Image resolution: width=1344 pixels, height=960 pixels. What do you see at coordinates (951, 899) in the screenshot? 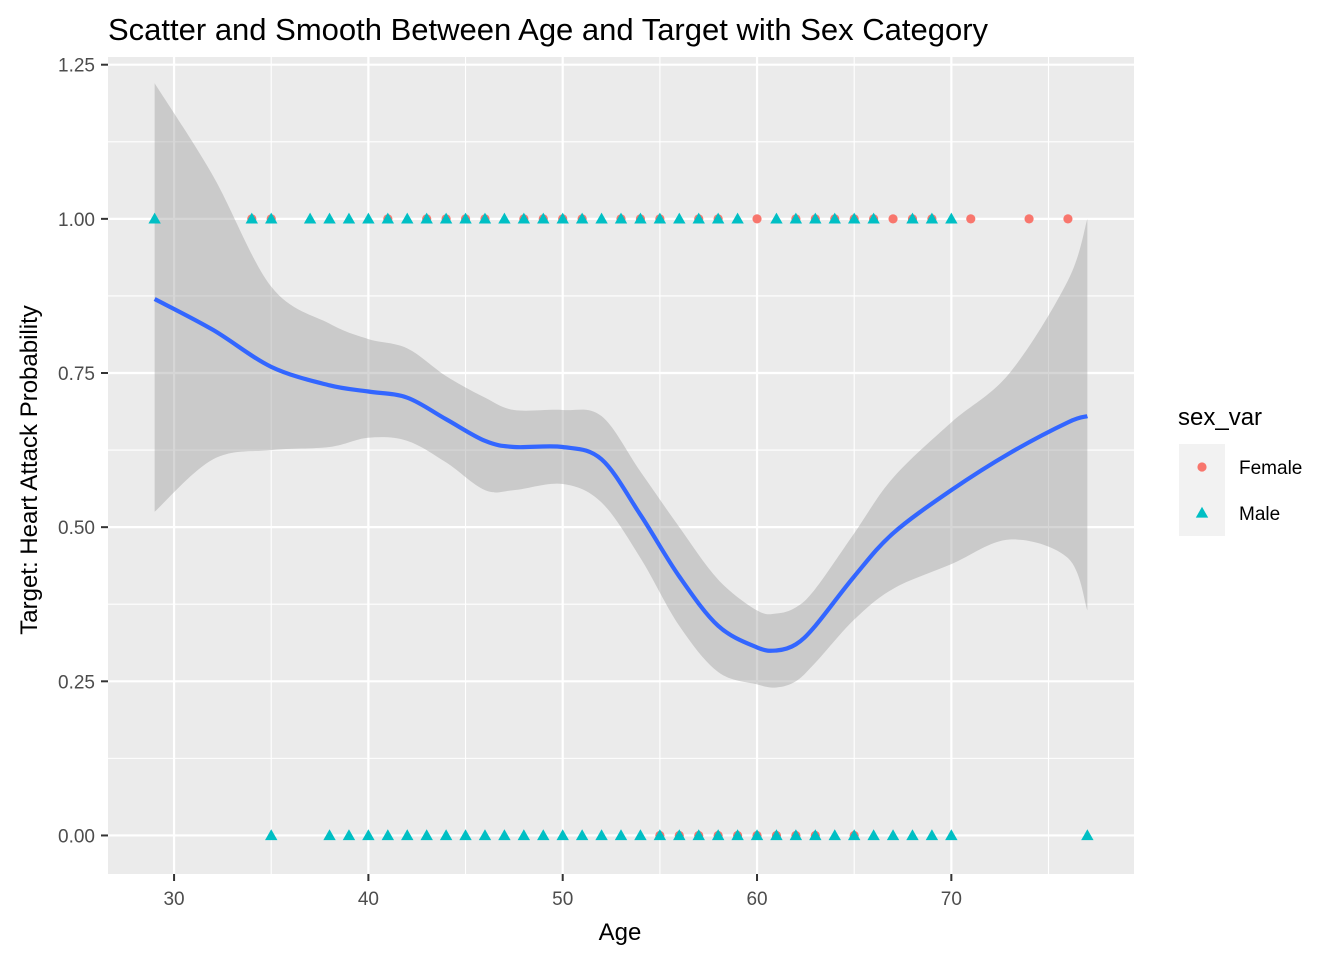
I see `x-tick-label: 70` at bounding box center [951, 899].